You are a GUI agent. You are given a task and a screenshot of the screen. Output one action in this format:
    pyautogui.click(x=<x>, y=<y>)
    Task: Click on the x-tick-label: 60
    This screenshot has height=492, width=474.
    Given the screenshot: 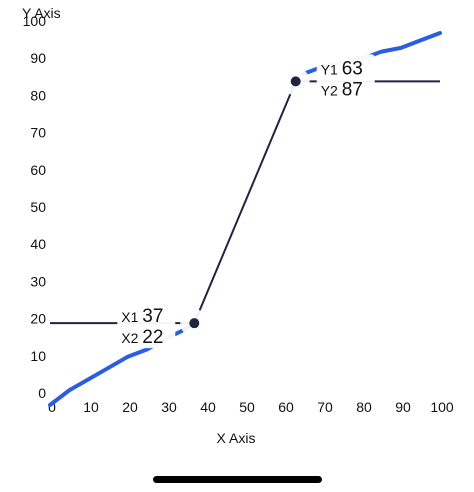 What is the action you would take?
    pyautogui.click(x=286, y=407)
    